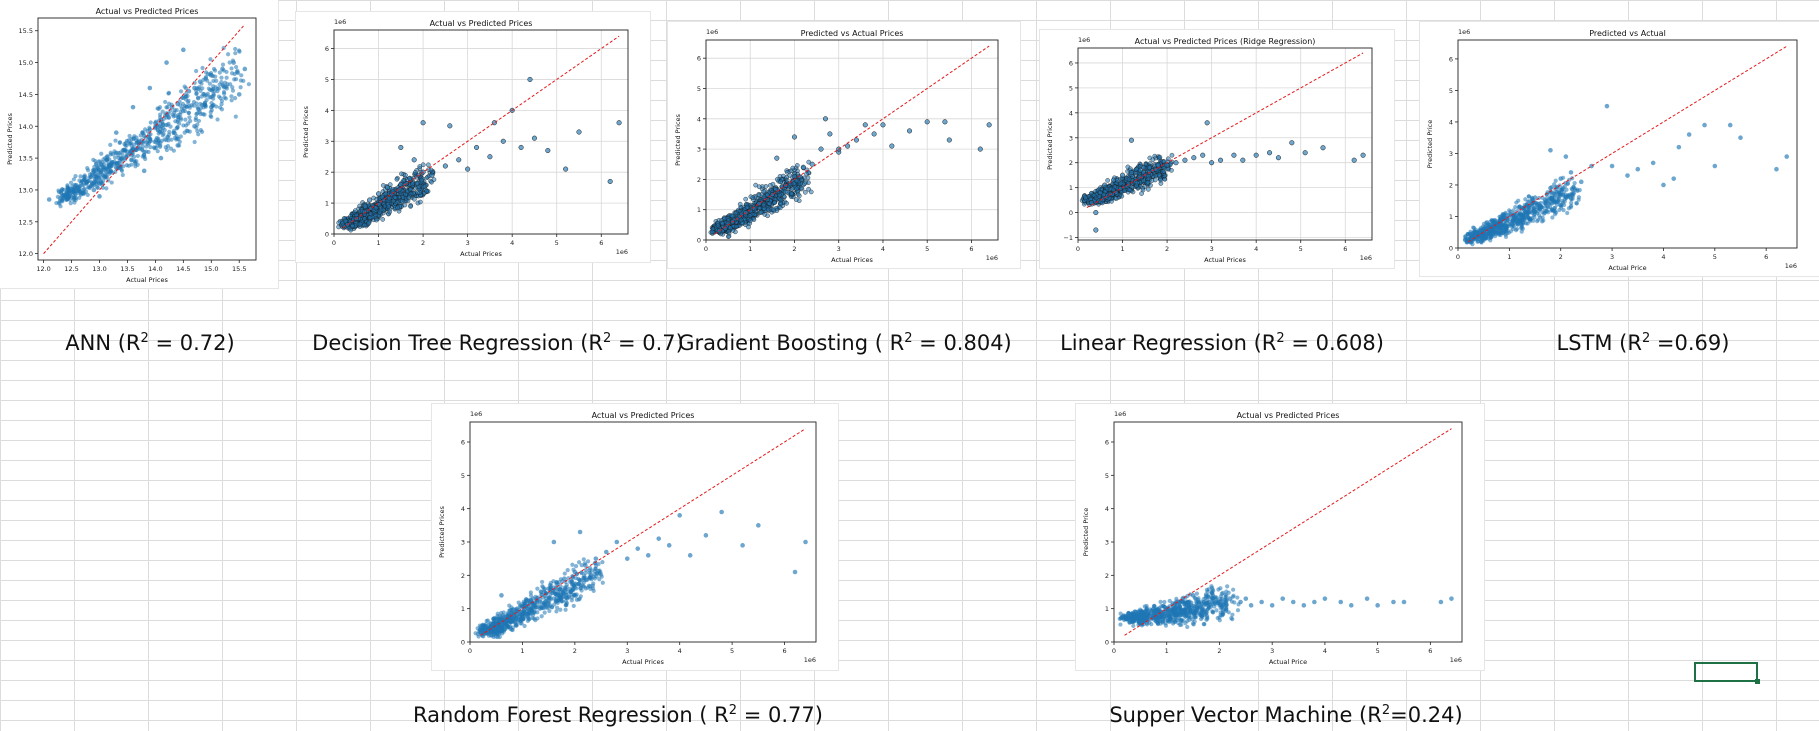  What do you see at coordinates (1225, 260) in the screenshot?
I see `x-axis-label: Actual Prices` at bounding box center [1225, 260].